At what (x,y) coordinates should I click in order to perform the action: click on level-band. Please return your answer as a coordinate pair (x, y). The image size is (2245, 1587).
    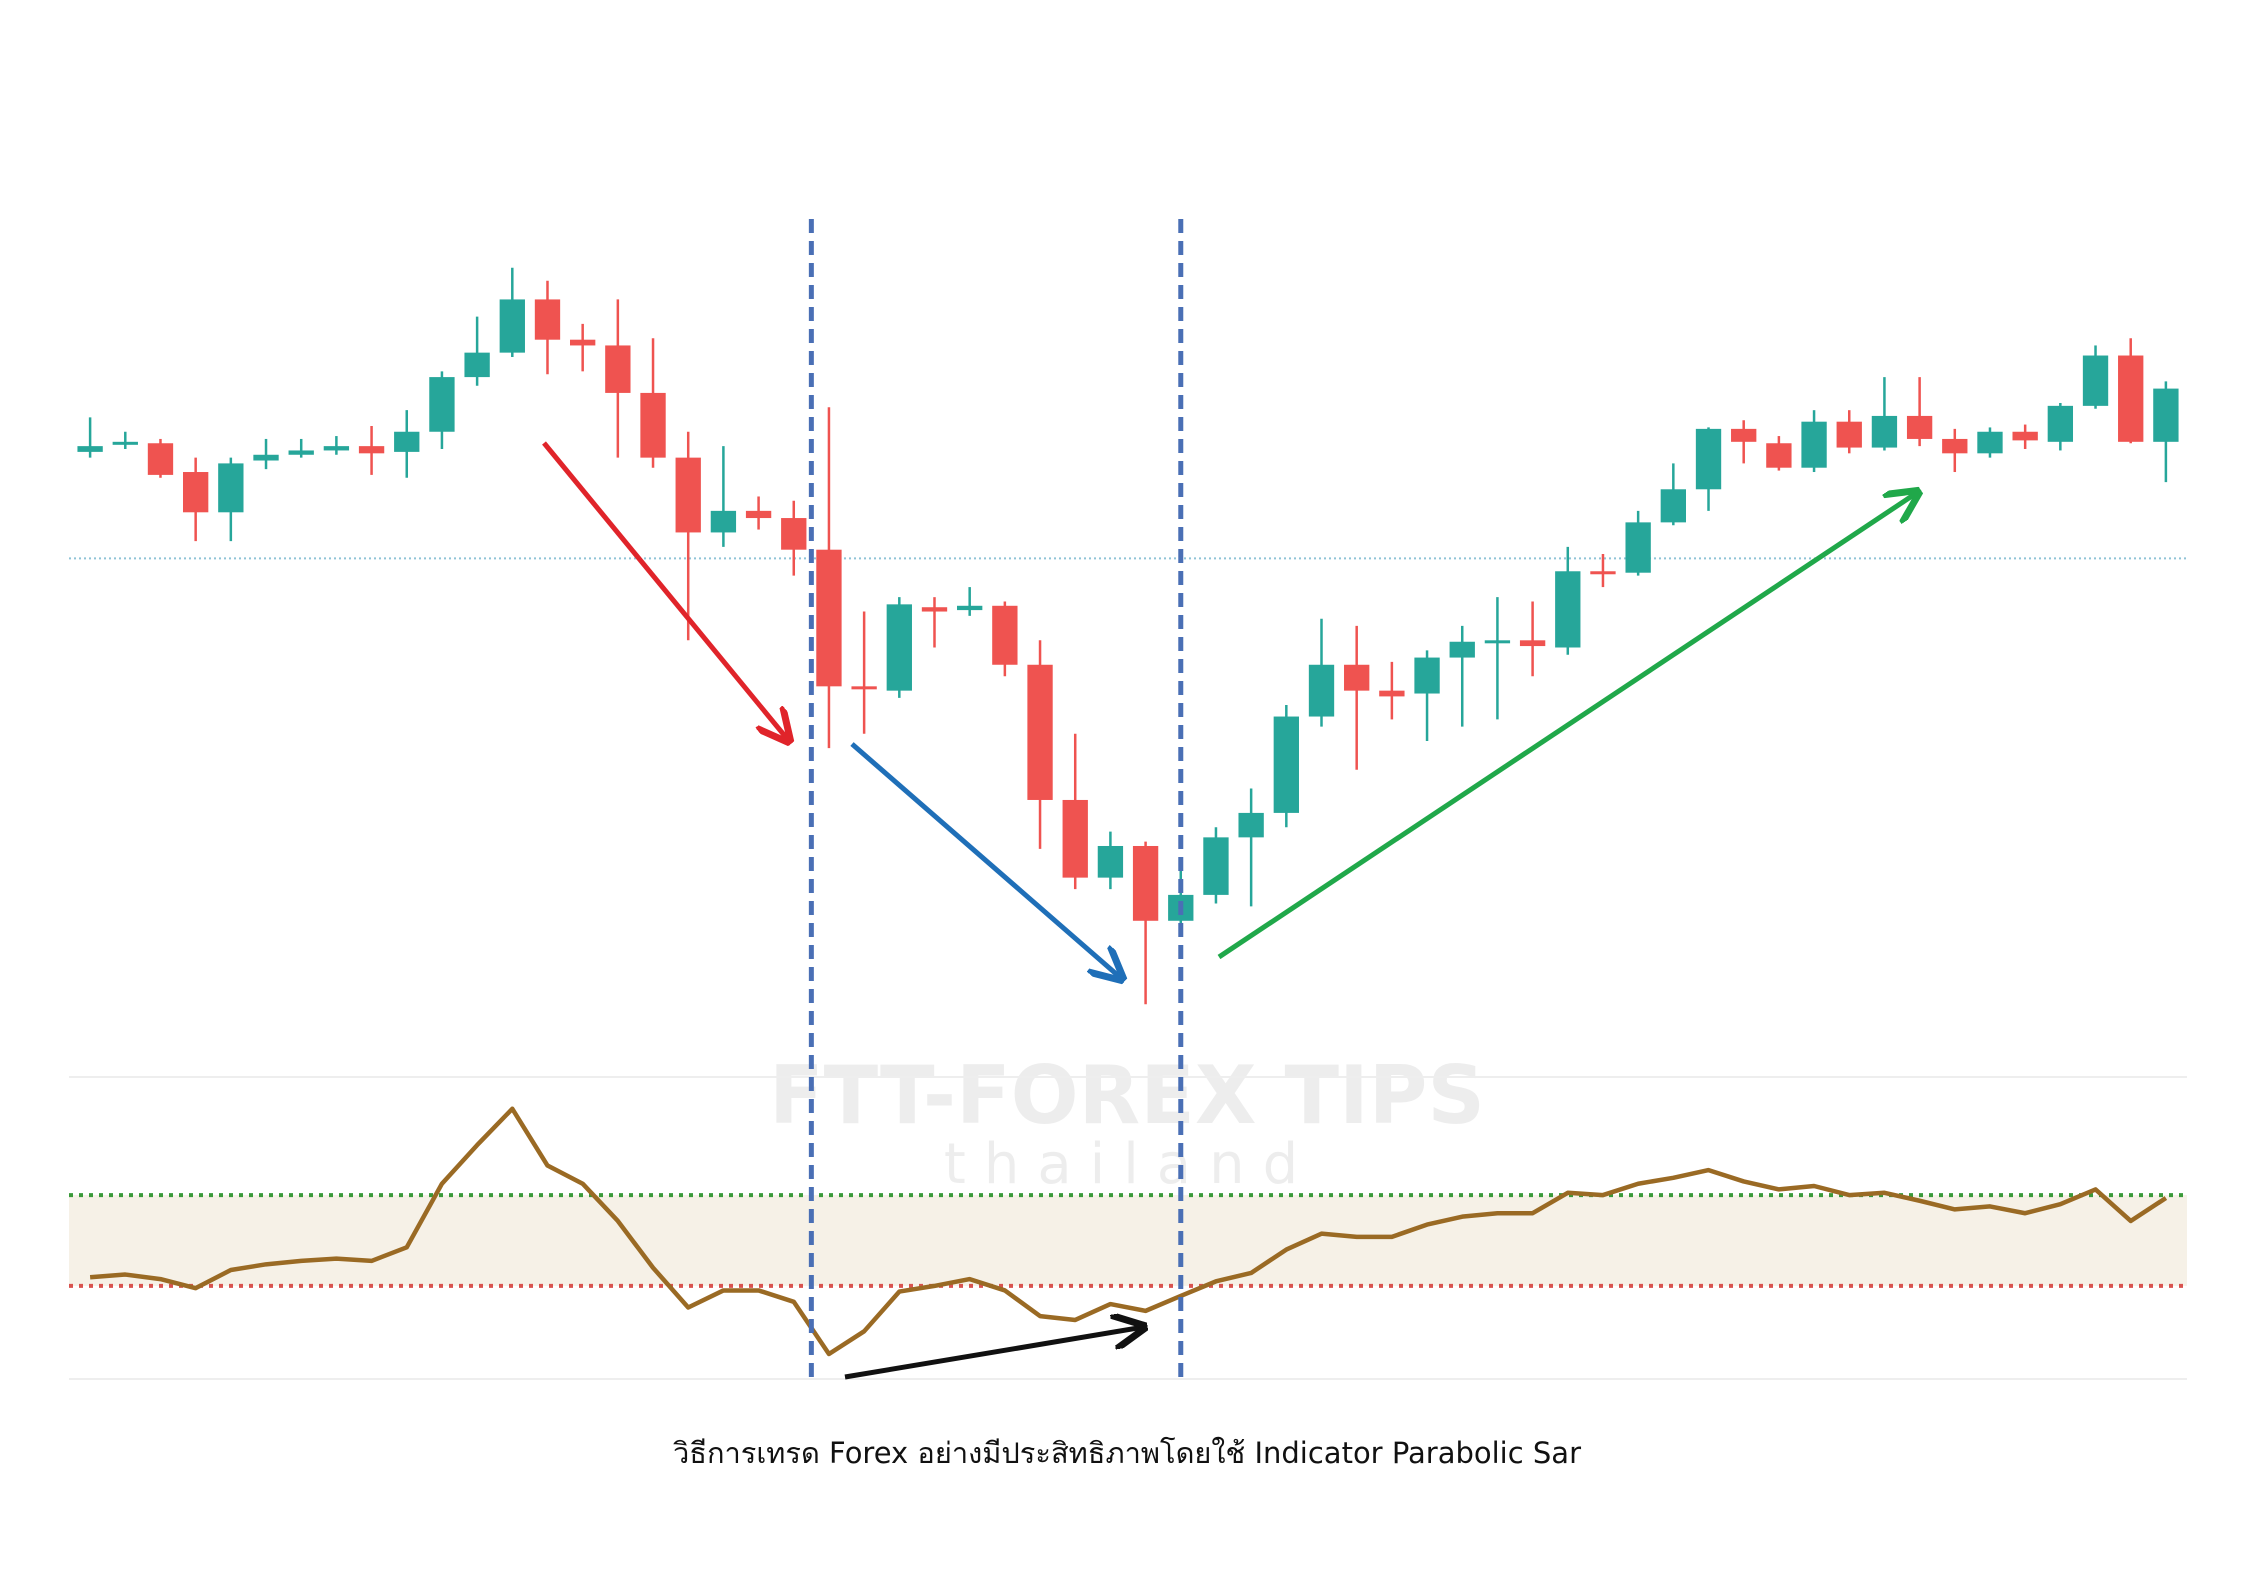
    Looking at the image, I should click on (1128, 1240).